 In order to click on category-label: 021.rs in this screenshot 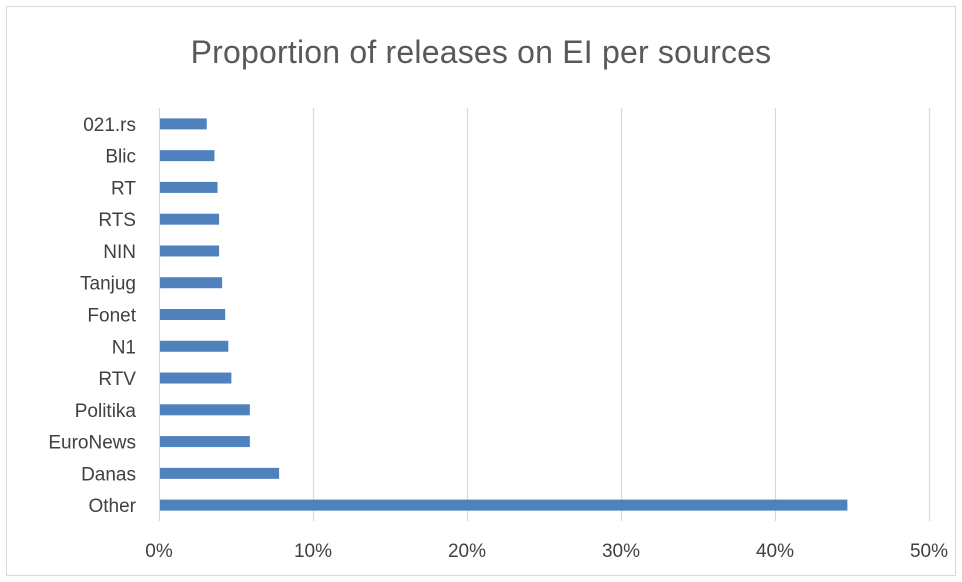, I will do `click(109, 125)`.